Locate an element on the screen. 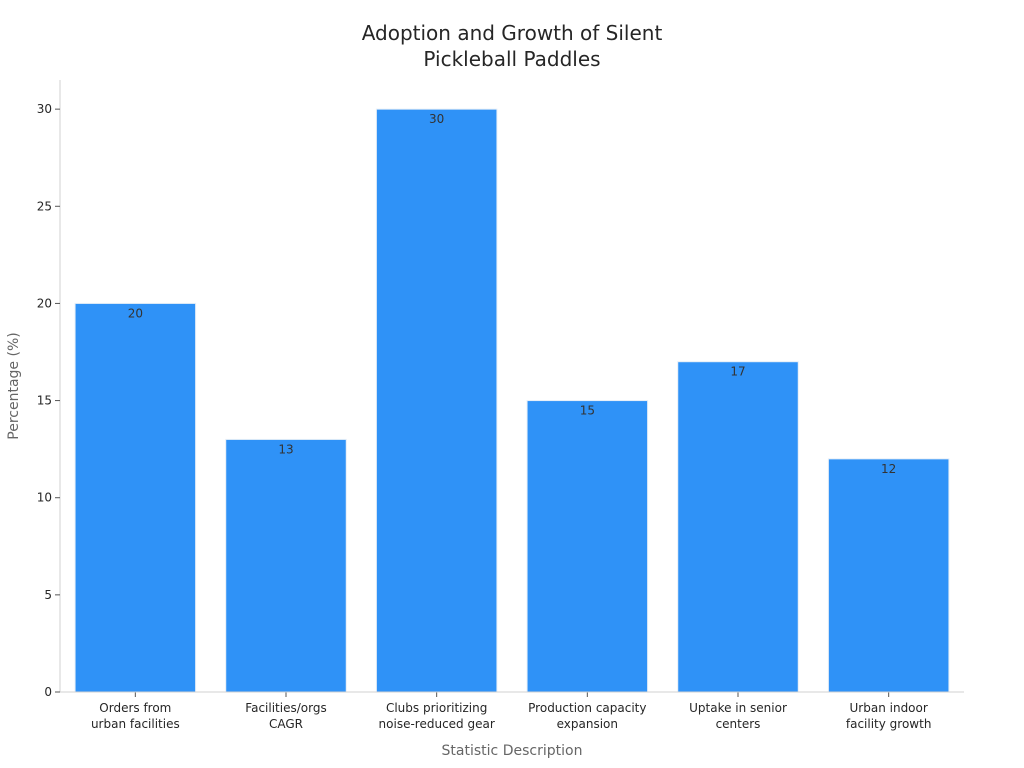 The image size is (1024, 768). data-label-3: 15 is located at coordinates (587, 411).